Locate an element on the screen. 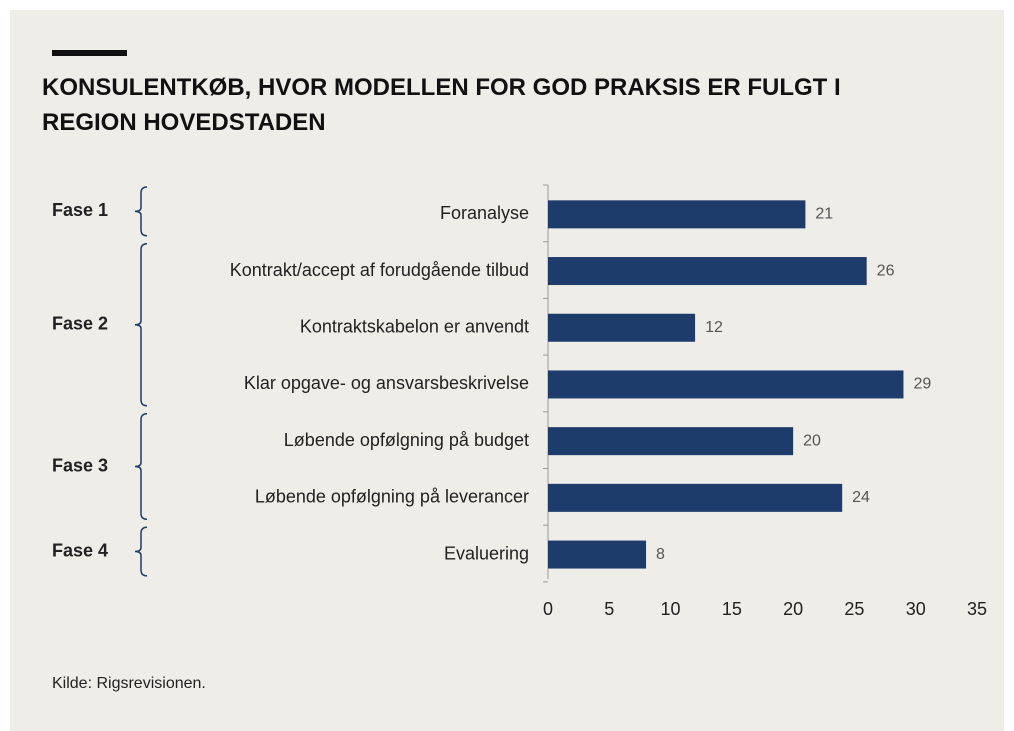 This screenshot has height=731, width=1014. value-label: 29 is located at coordinates (922, 384).